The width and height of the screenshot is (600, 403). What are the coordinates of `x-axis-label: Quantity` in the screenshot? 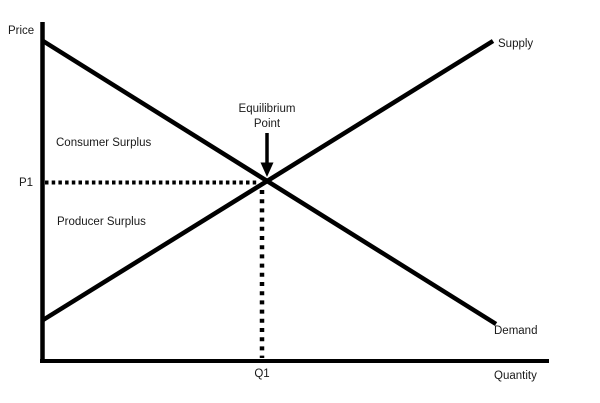 It's located at (515, 376).